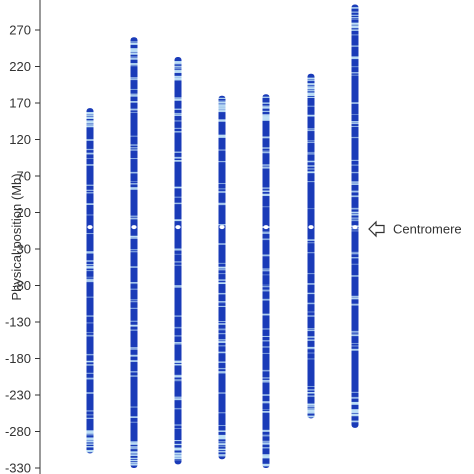 Image resolution: width=474 pixels, height=474 pixels. I want to click on y-tick-label: -330, so click(18, 467).